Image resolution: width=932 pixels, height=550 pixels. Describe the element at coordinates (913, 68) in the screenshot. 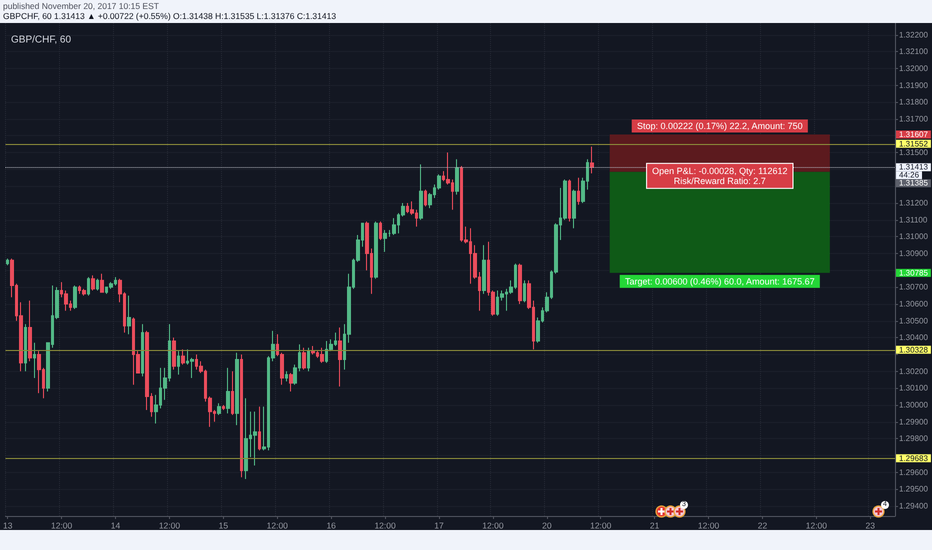

I see `y-tick-label: 1.32000` at that location.